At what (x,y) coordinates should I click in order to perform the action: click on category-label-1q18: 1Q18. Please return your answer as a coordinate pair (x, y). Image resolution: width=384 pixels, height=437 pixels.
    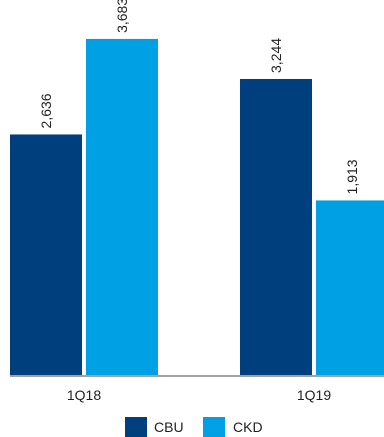
    Looking at the image, I should click on (84, 395).